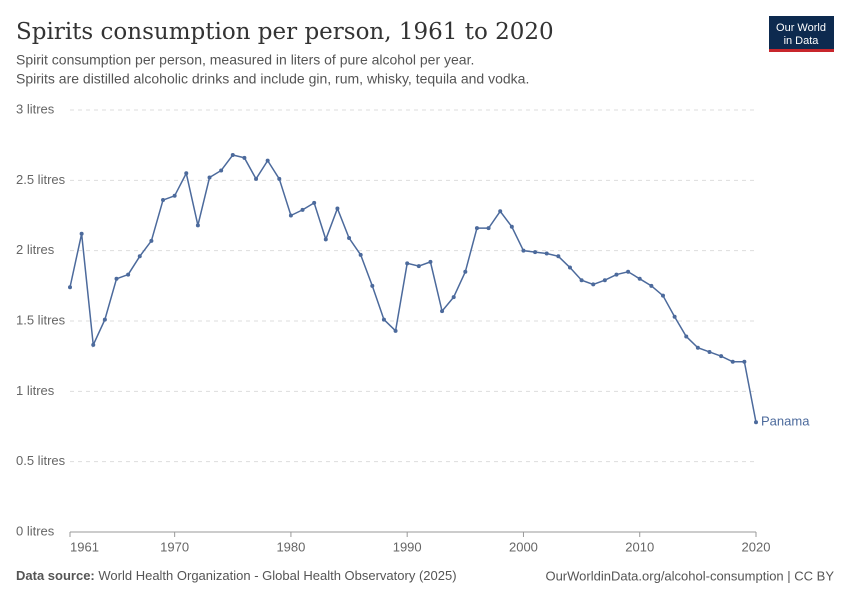  What do you see at coordinates (801, 50) in the screenshot?
I see `logo-bar` at bounding box center [801, 50].